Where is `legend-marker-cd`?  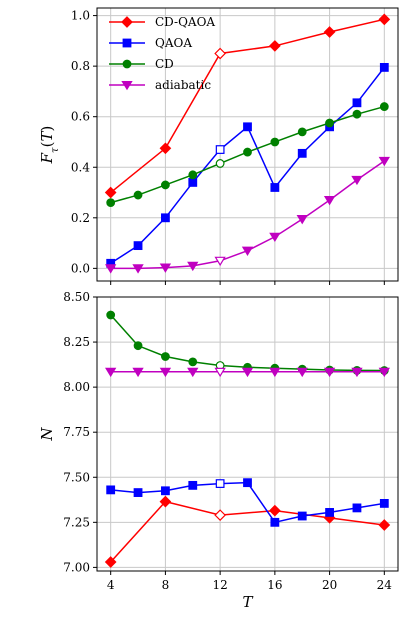 legend-marker-cd is located at coordinates (127, 64).